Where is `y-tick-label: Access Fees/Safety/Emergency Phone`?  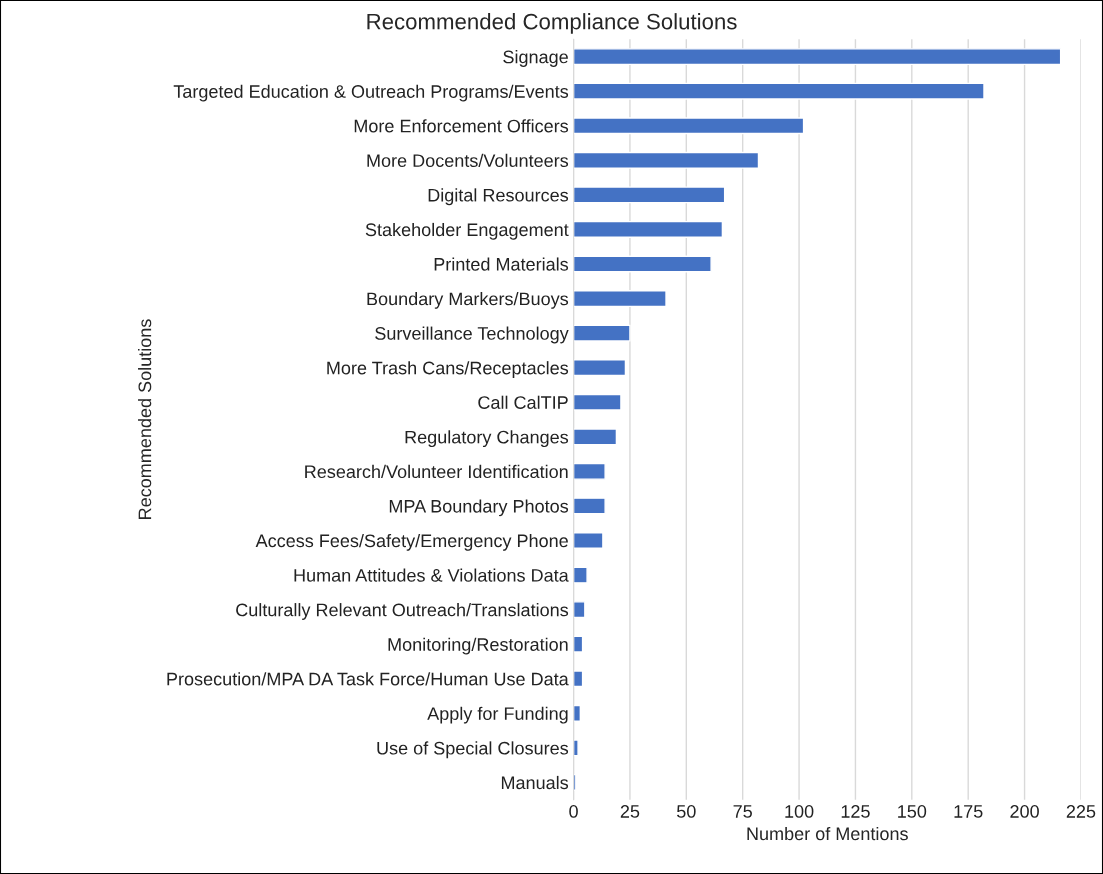 y-tick-label: Access Fees/Safety/Emergency Phone is located at coordinates (411, 542).